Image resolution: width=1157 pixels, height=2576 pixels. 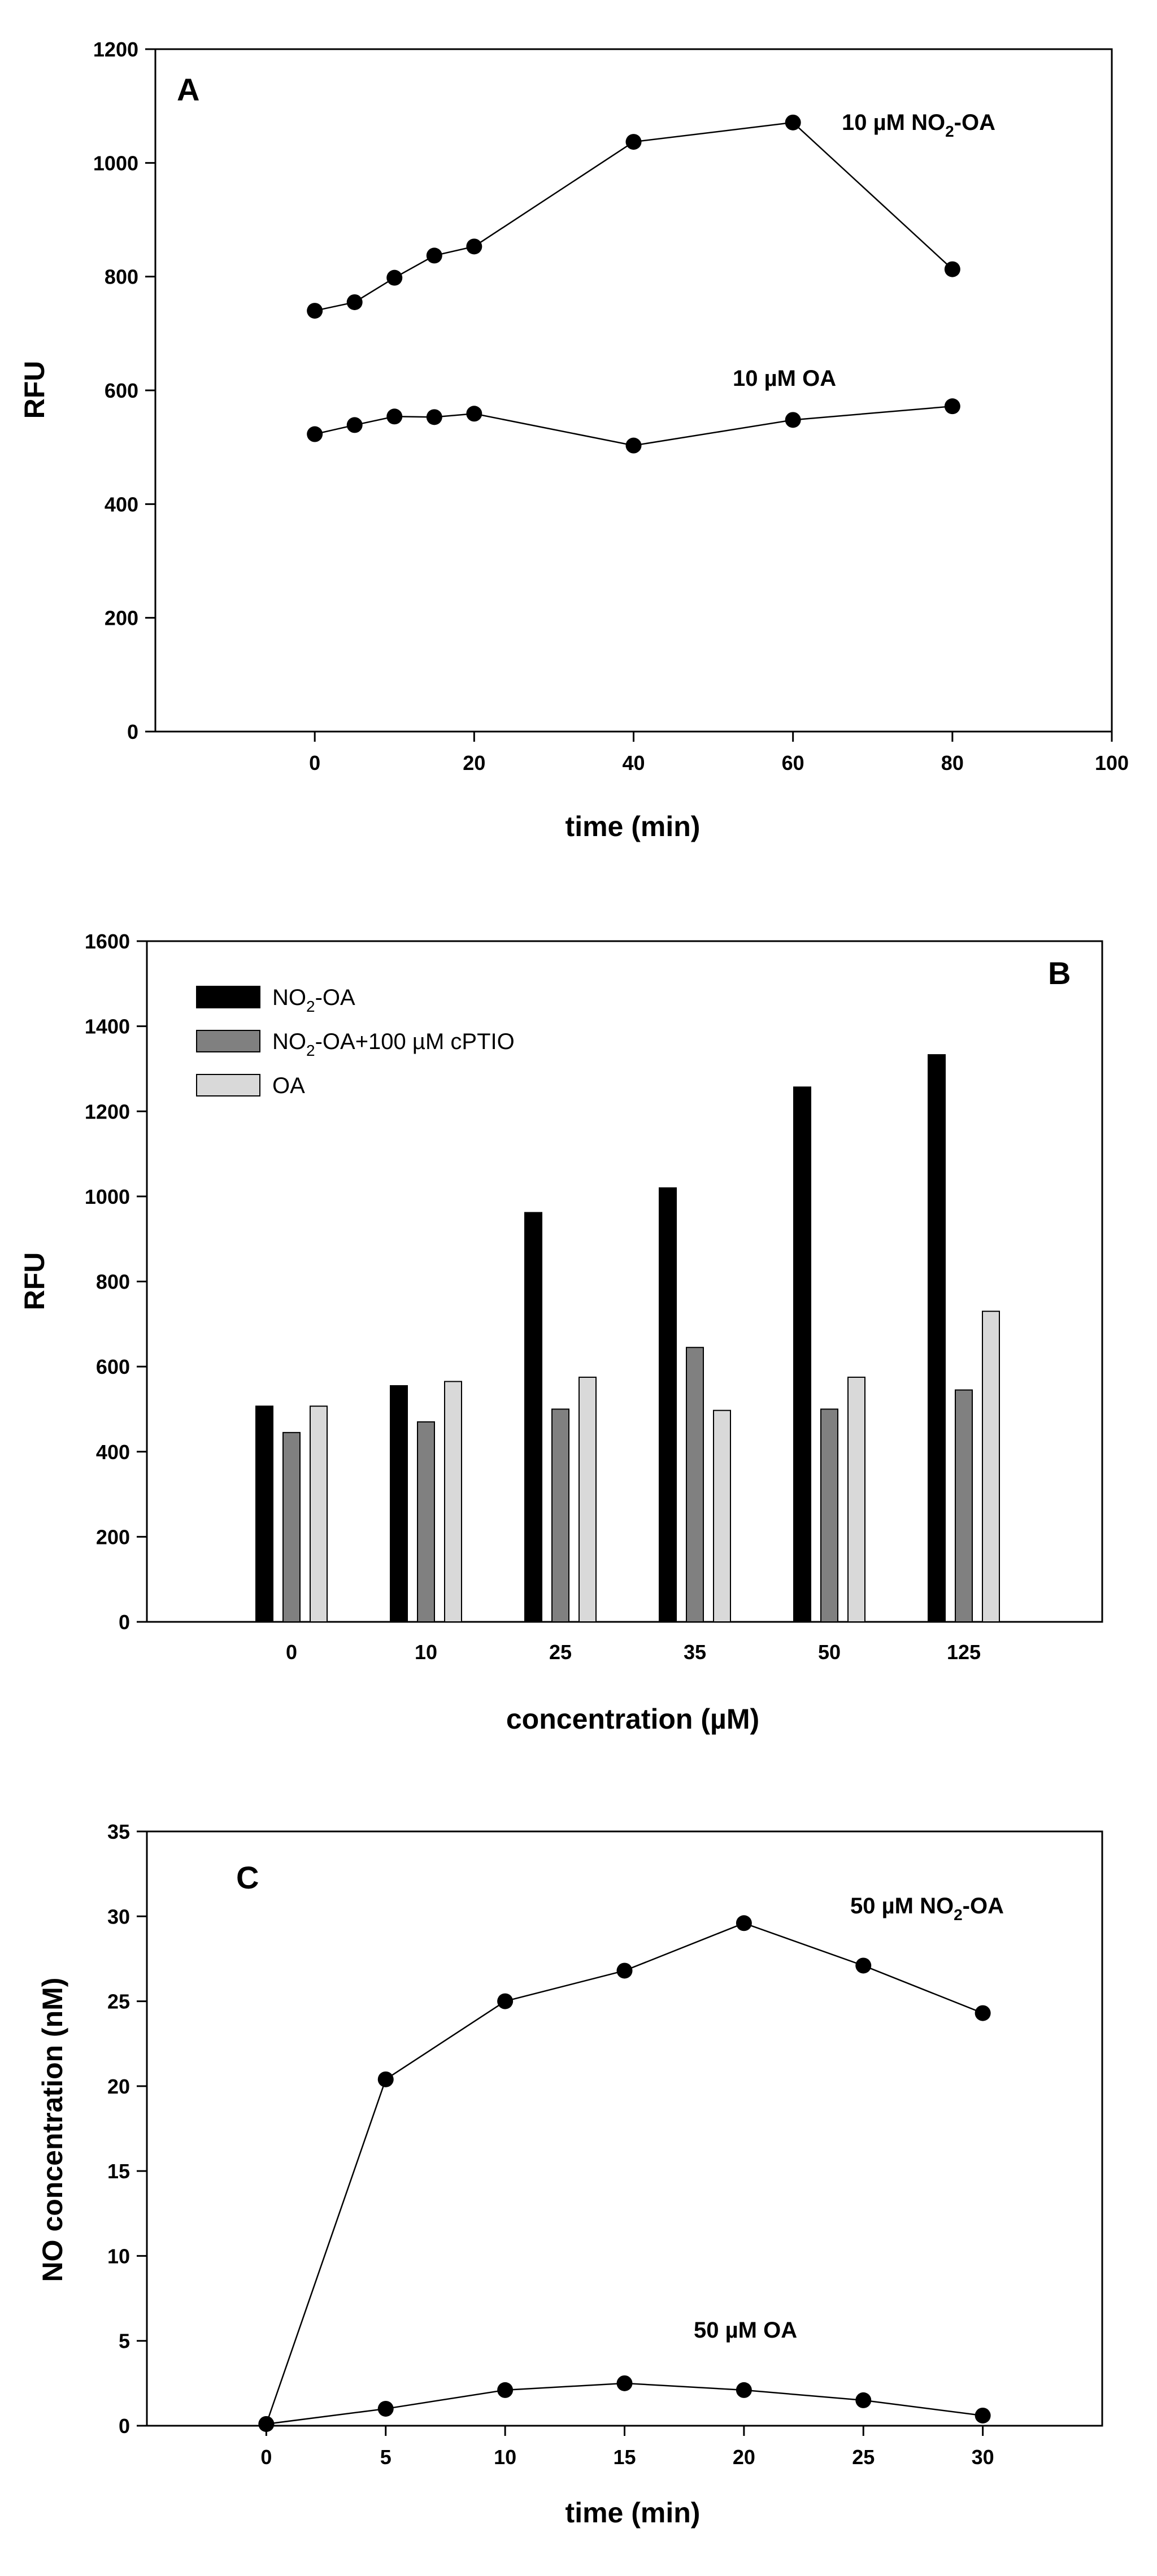 What do you see at coordinates (34, 1281) in the screenshot?
I see `panel-b-ylabel: RFU` at bounding box center [34, 1281].